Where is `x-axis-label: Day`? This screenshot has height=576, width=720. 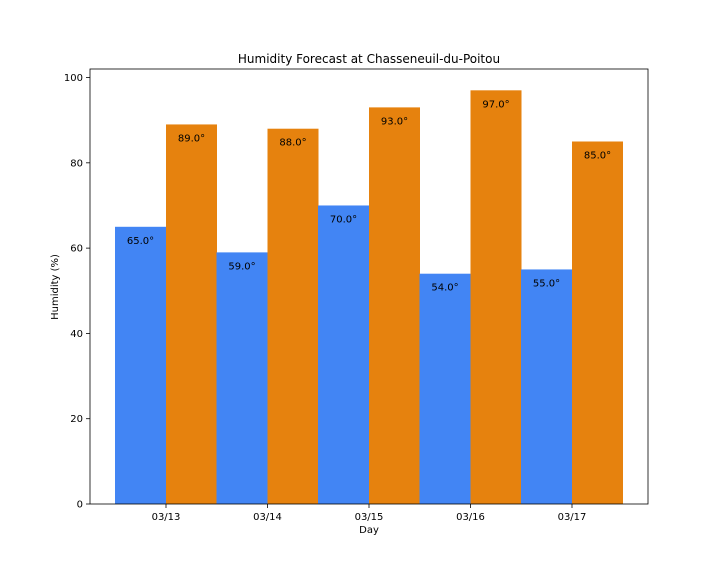 x-axis-label: Day is located at coordinates (369, 530).